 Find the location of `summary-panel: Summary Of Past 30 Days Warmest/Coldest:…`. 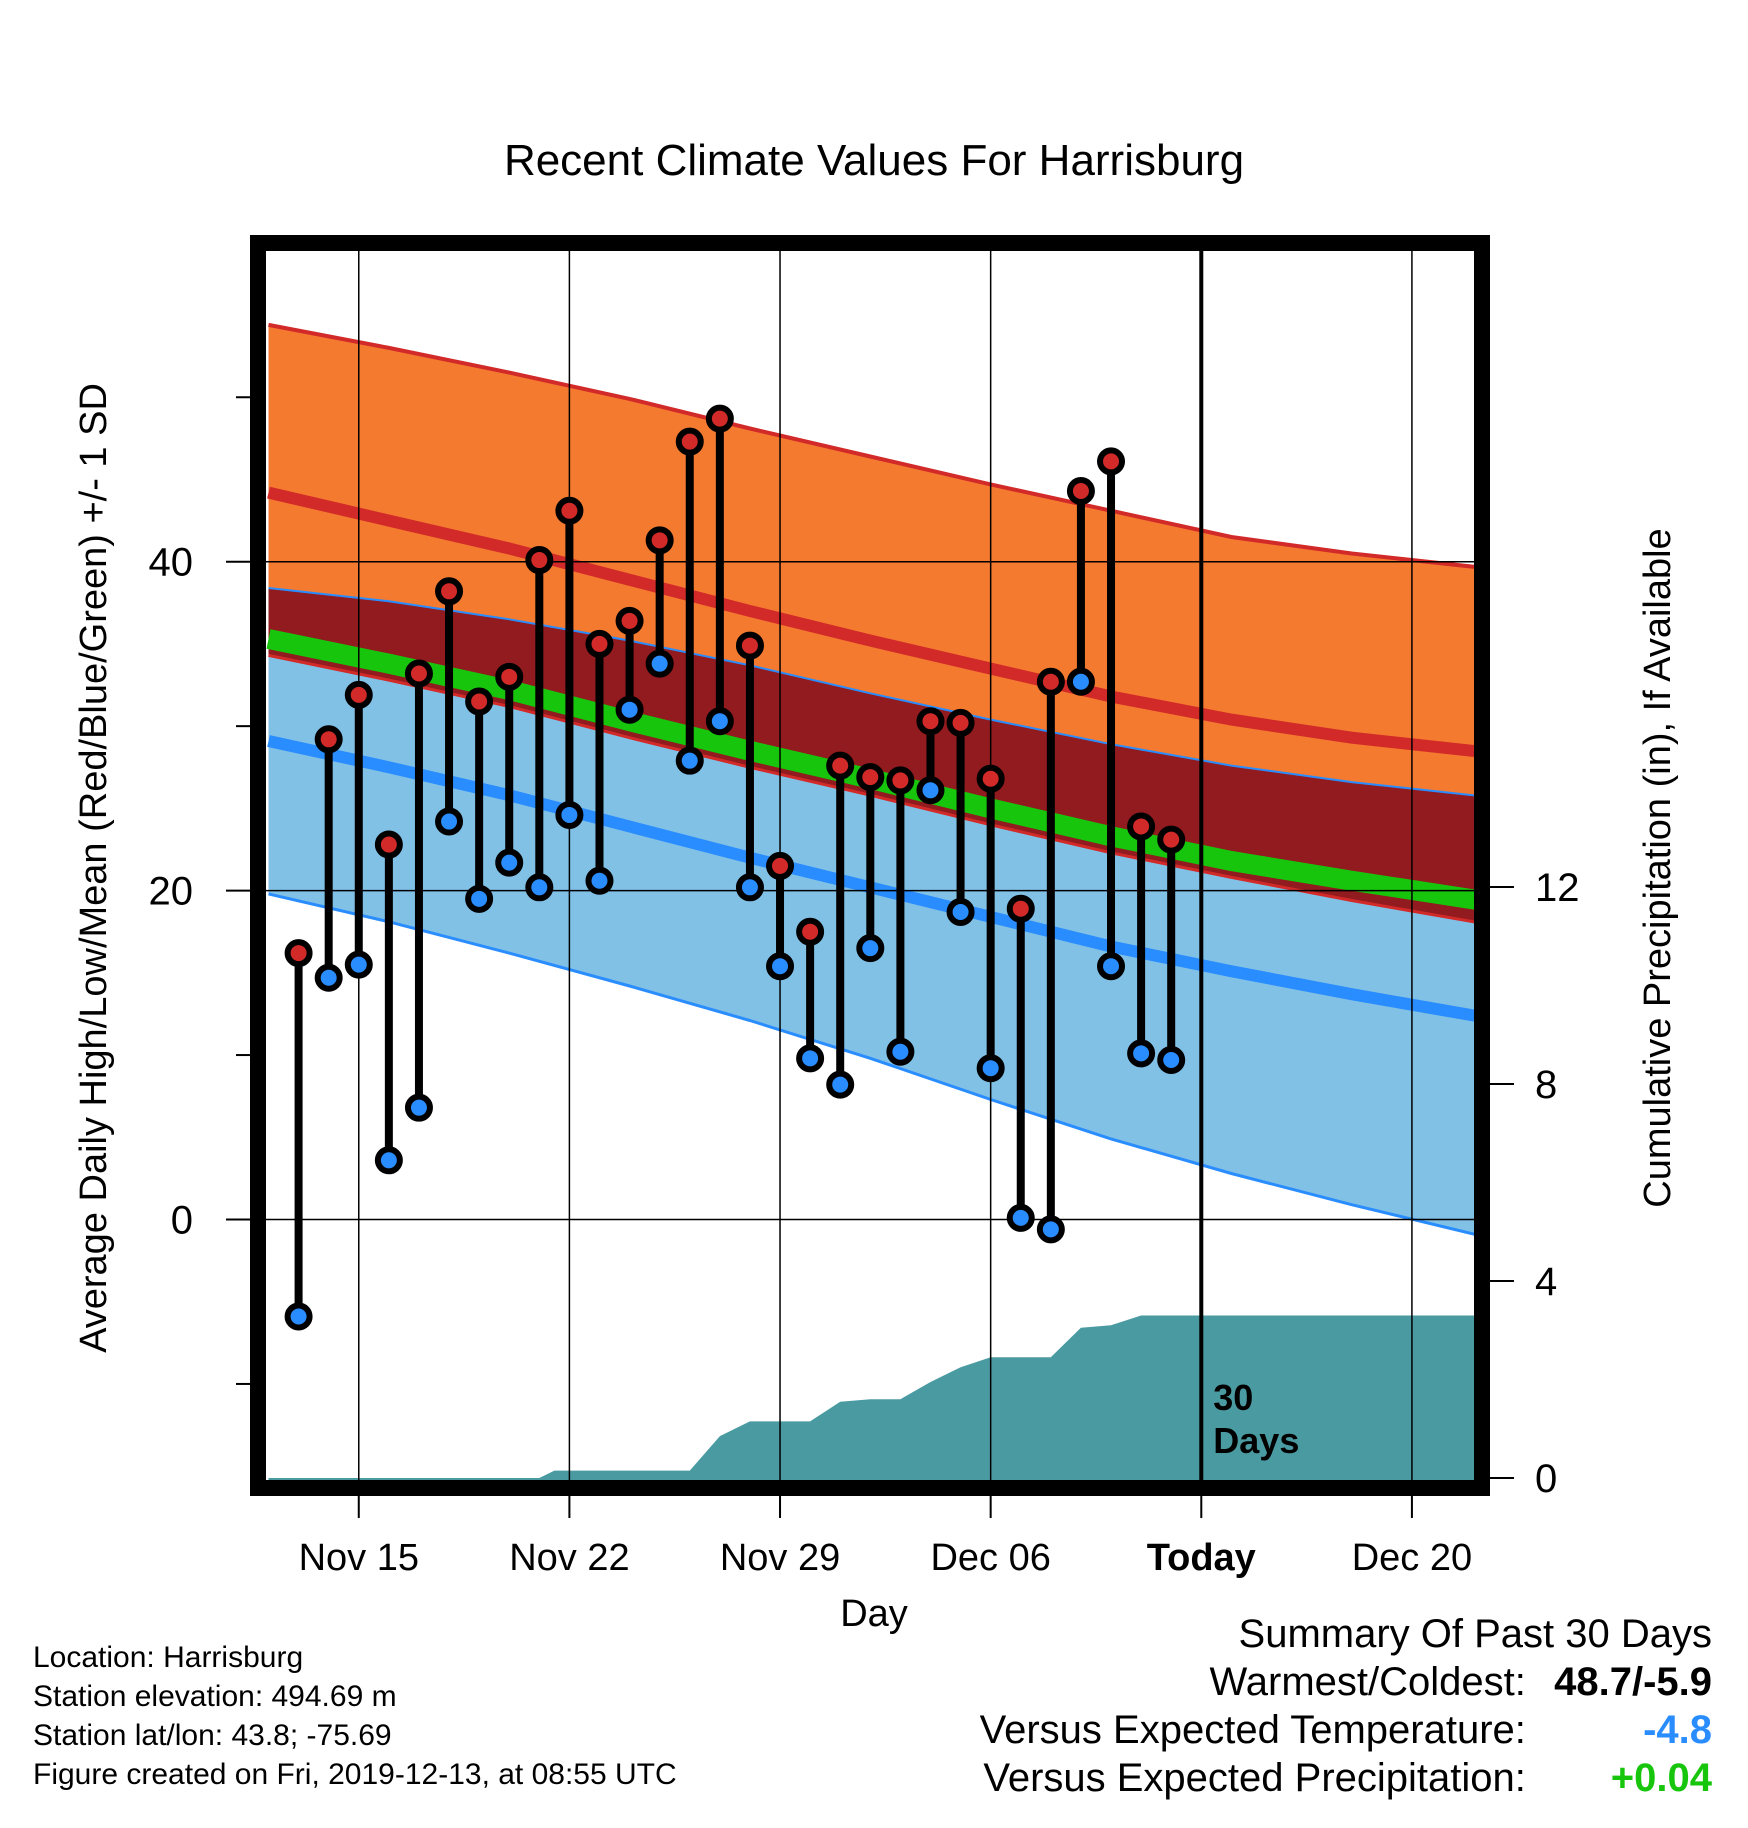

summary-panel: Summary Of Past 30 Days Warmest/Coldest:… is located at coordinates (1346, 1706).